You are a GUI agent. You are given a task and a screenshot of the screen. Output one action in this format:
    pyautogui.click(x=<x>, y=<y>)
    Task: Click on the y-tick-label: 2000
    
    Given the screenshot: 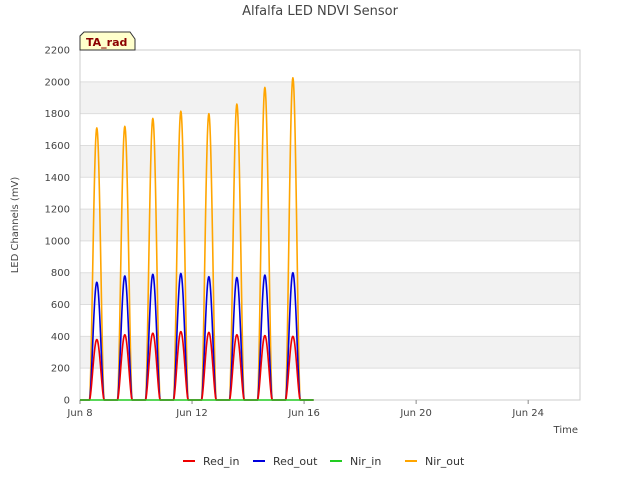 What is the action you would take?
    pyautogui.click(x=57, y=82)
    